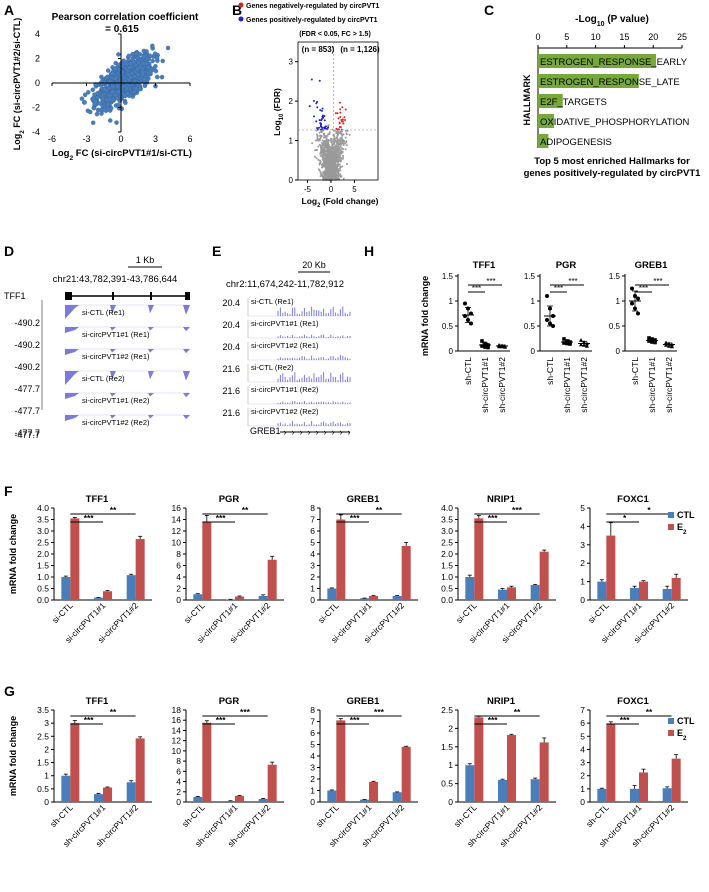 This screenshot has width=709, height=892. I want to click on sig-label: ***, so click(490, 281).